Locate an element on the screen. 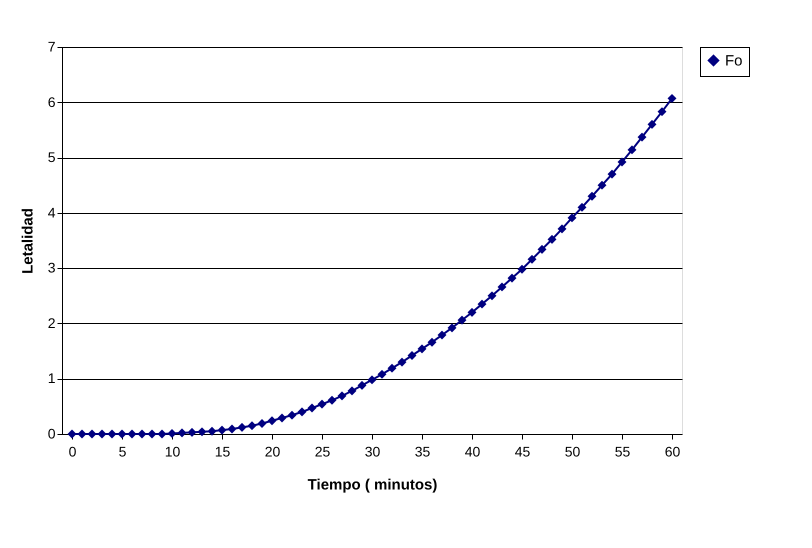 The image size is (812, 548). y-axis-title: Letalidad is located at coordinates (28, 241).